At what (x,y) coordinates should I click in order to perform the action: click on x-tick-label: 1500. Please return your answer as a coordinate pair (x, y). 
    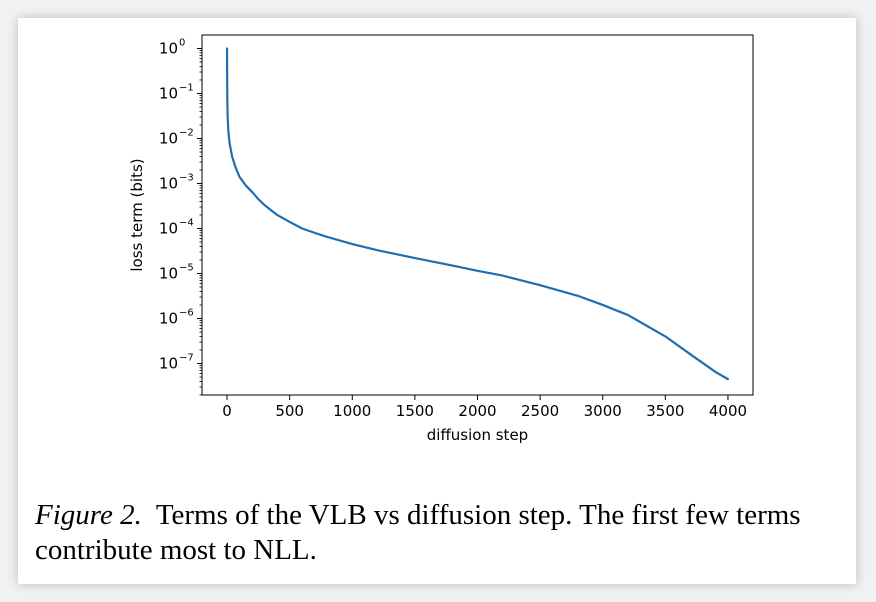
    Looking at the image, I should click on (415, 411).